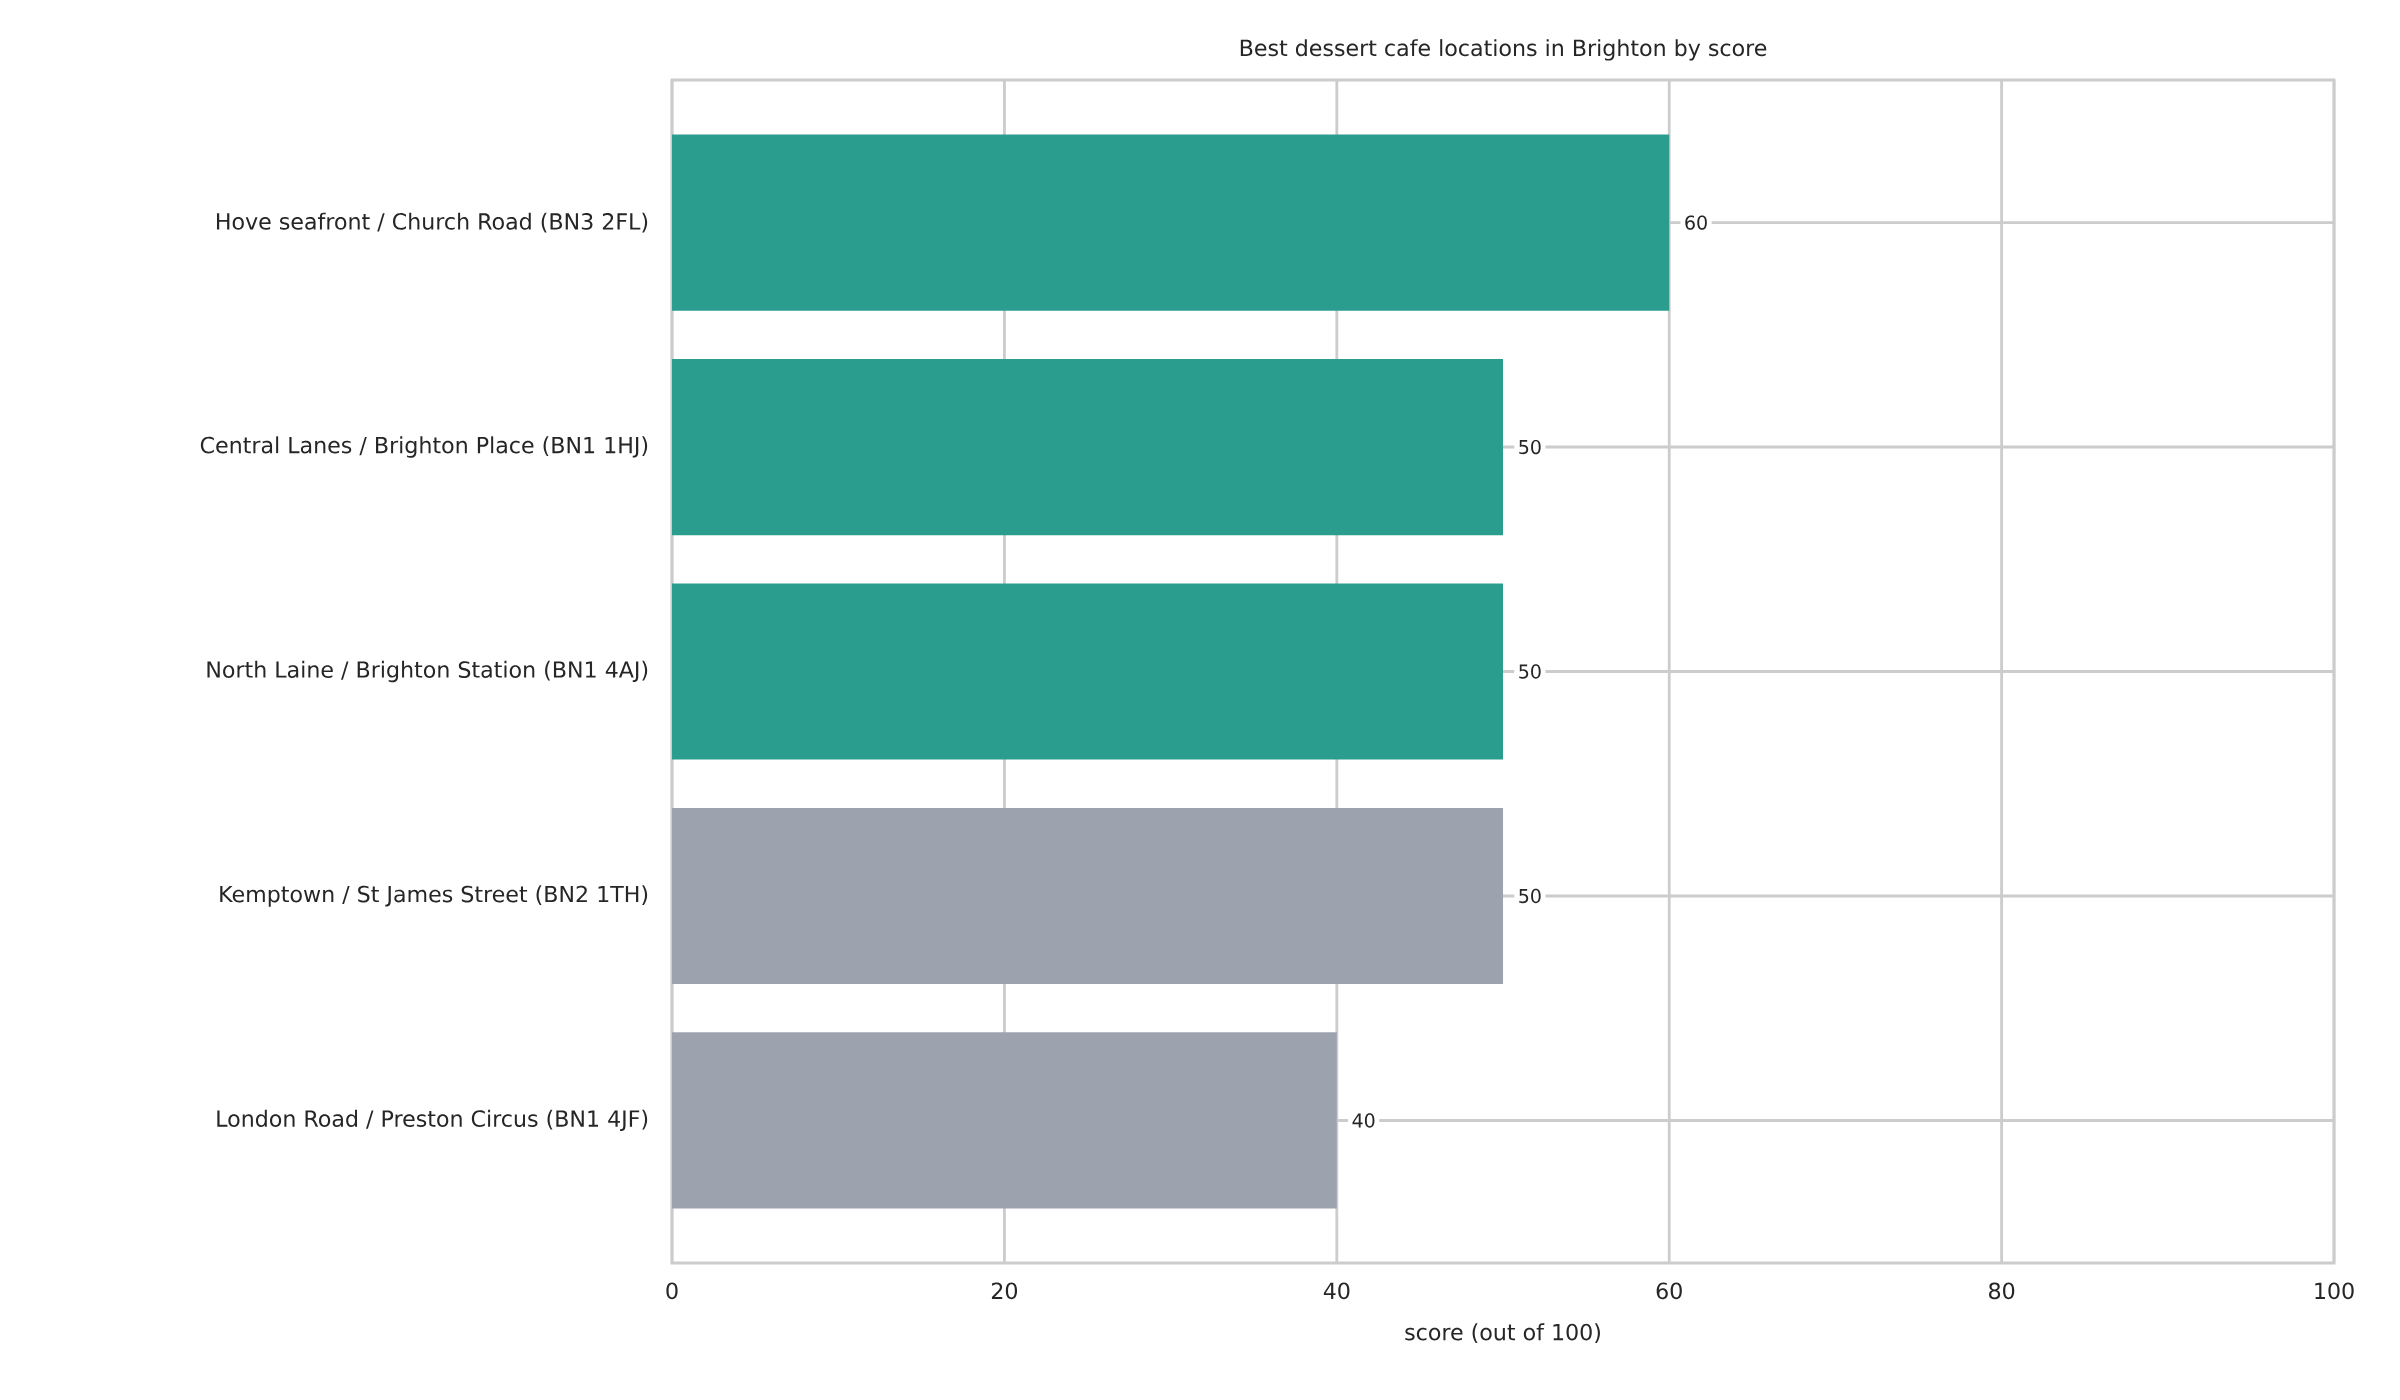  Describe the element at coordinates (1004, 1291) in the screenshot. I see `x-tick-label: 20` at that location.